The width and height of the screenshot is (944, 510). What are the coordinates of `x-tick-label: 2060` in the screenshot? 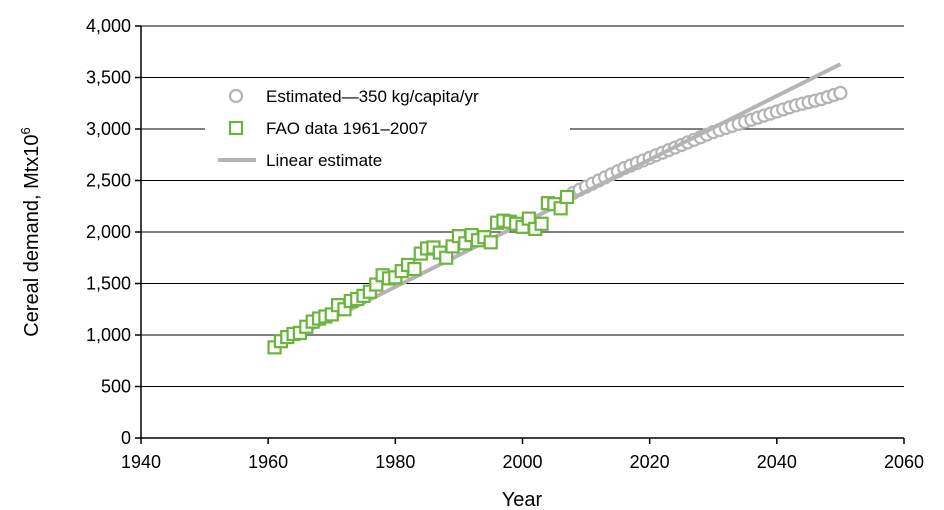 It's located at (904, 462).